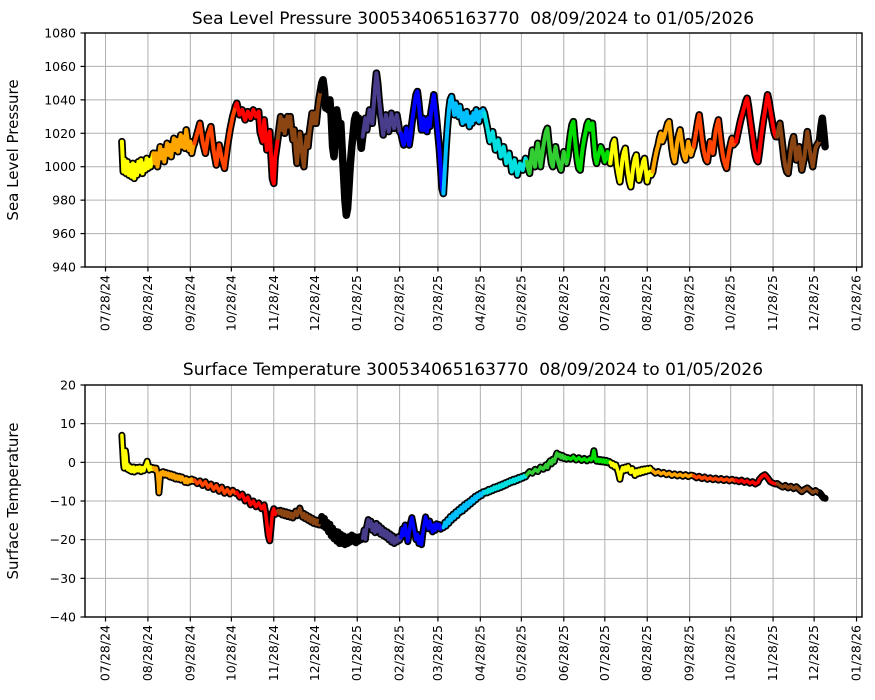  What do you see at coordinates (60, 33) in the screenshot?
I see `y-tick-label: 1080` at bounding box center [60, 33].